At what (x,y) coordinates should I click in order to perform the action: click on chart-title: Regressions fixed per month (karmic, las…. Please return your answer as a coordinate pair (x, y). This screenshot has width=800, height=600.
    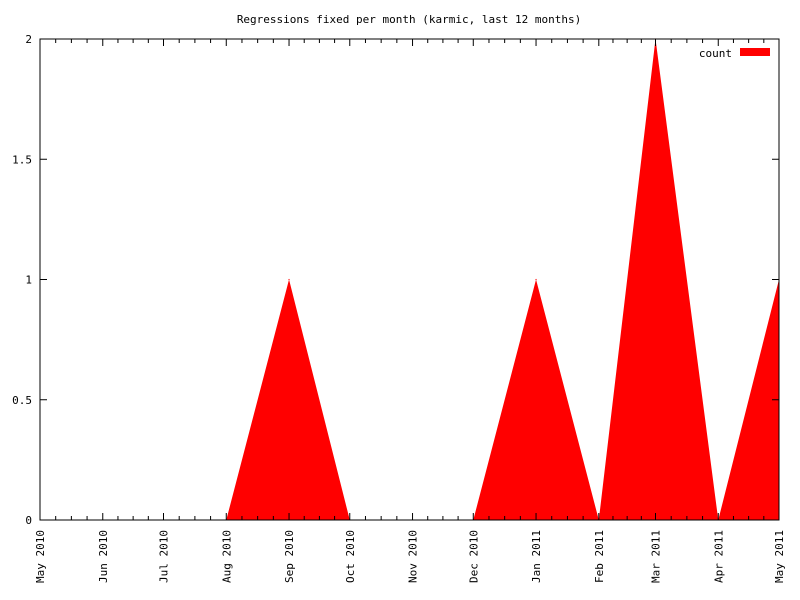
    Looking at the image, I should click on (409, 19).